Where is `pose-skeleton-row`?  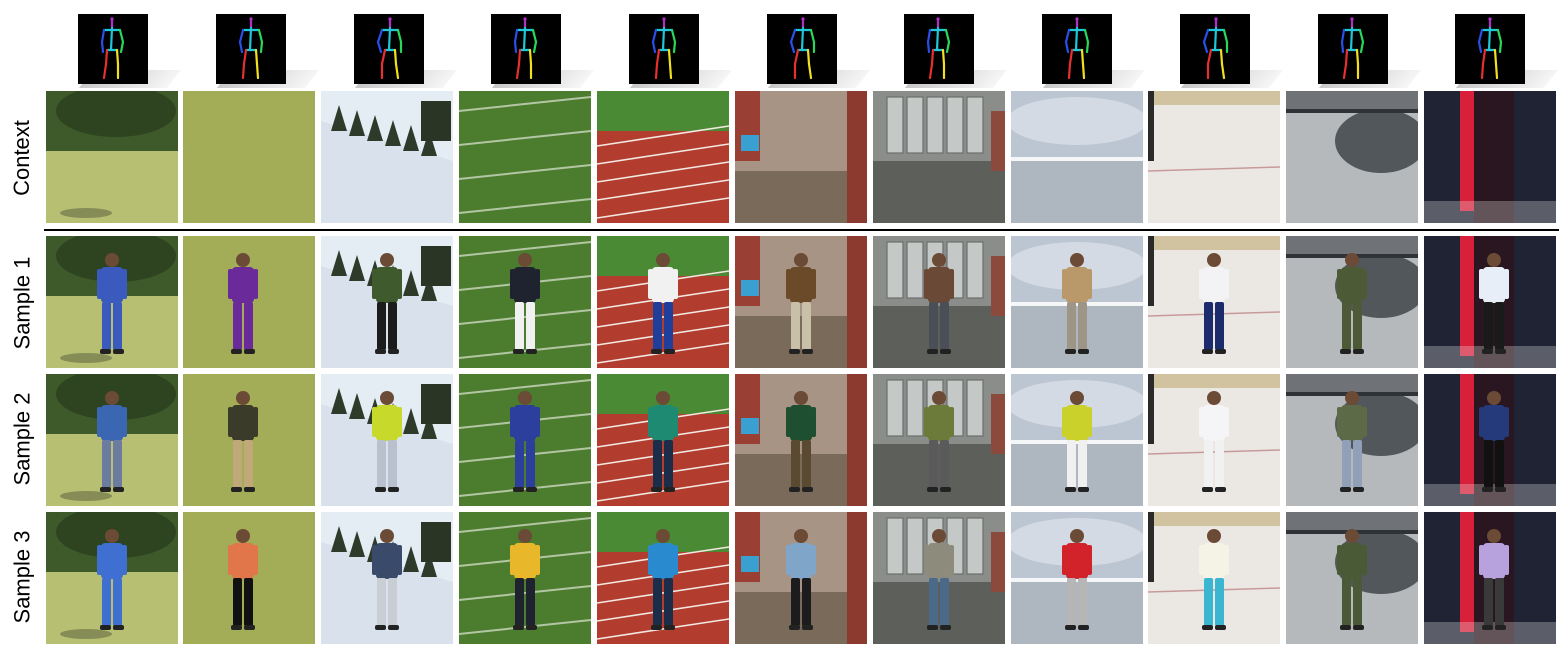
pose-skeleton-row is located at coordinates (781, 51).